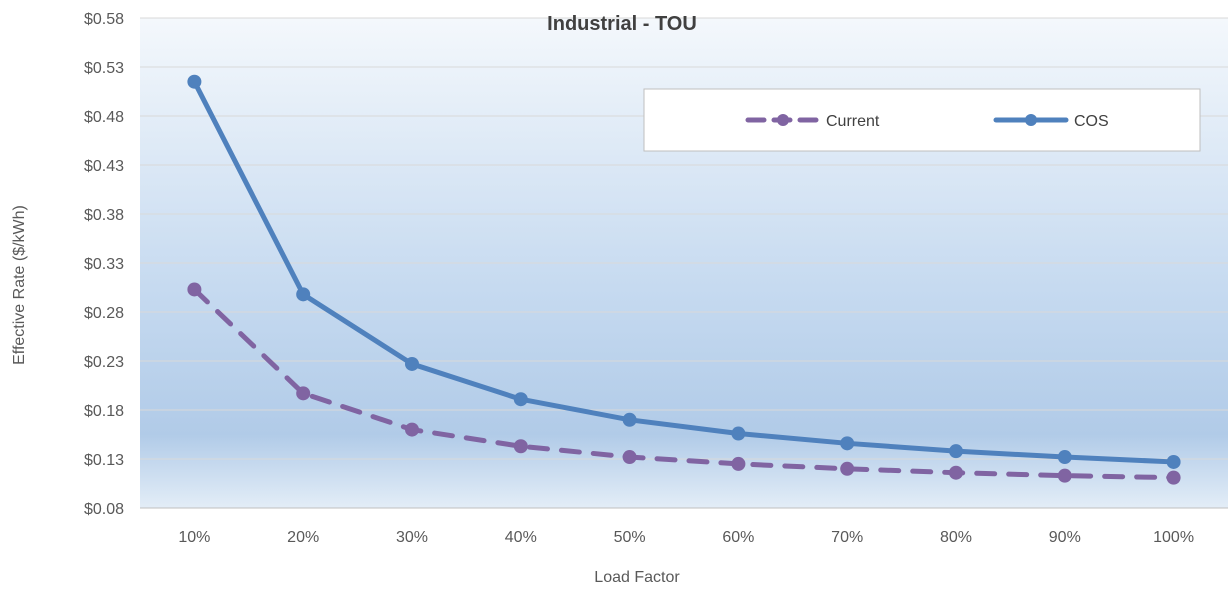  I want to click on legend-label-cos: COS, so click(1091, 121).